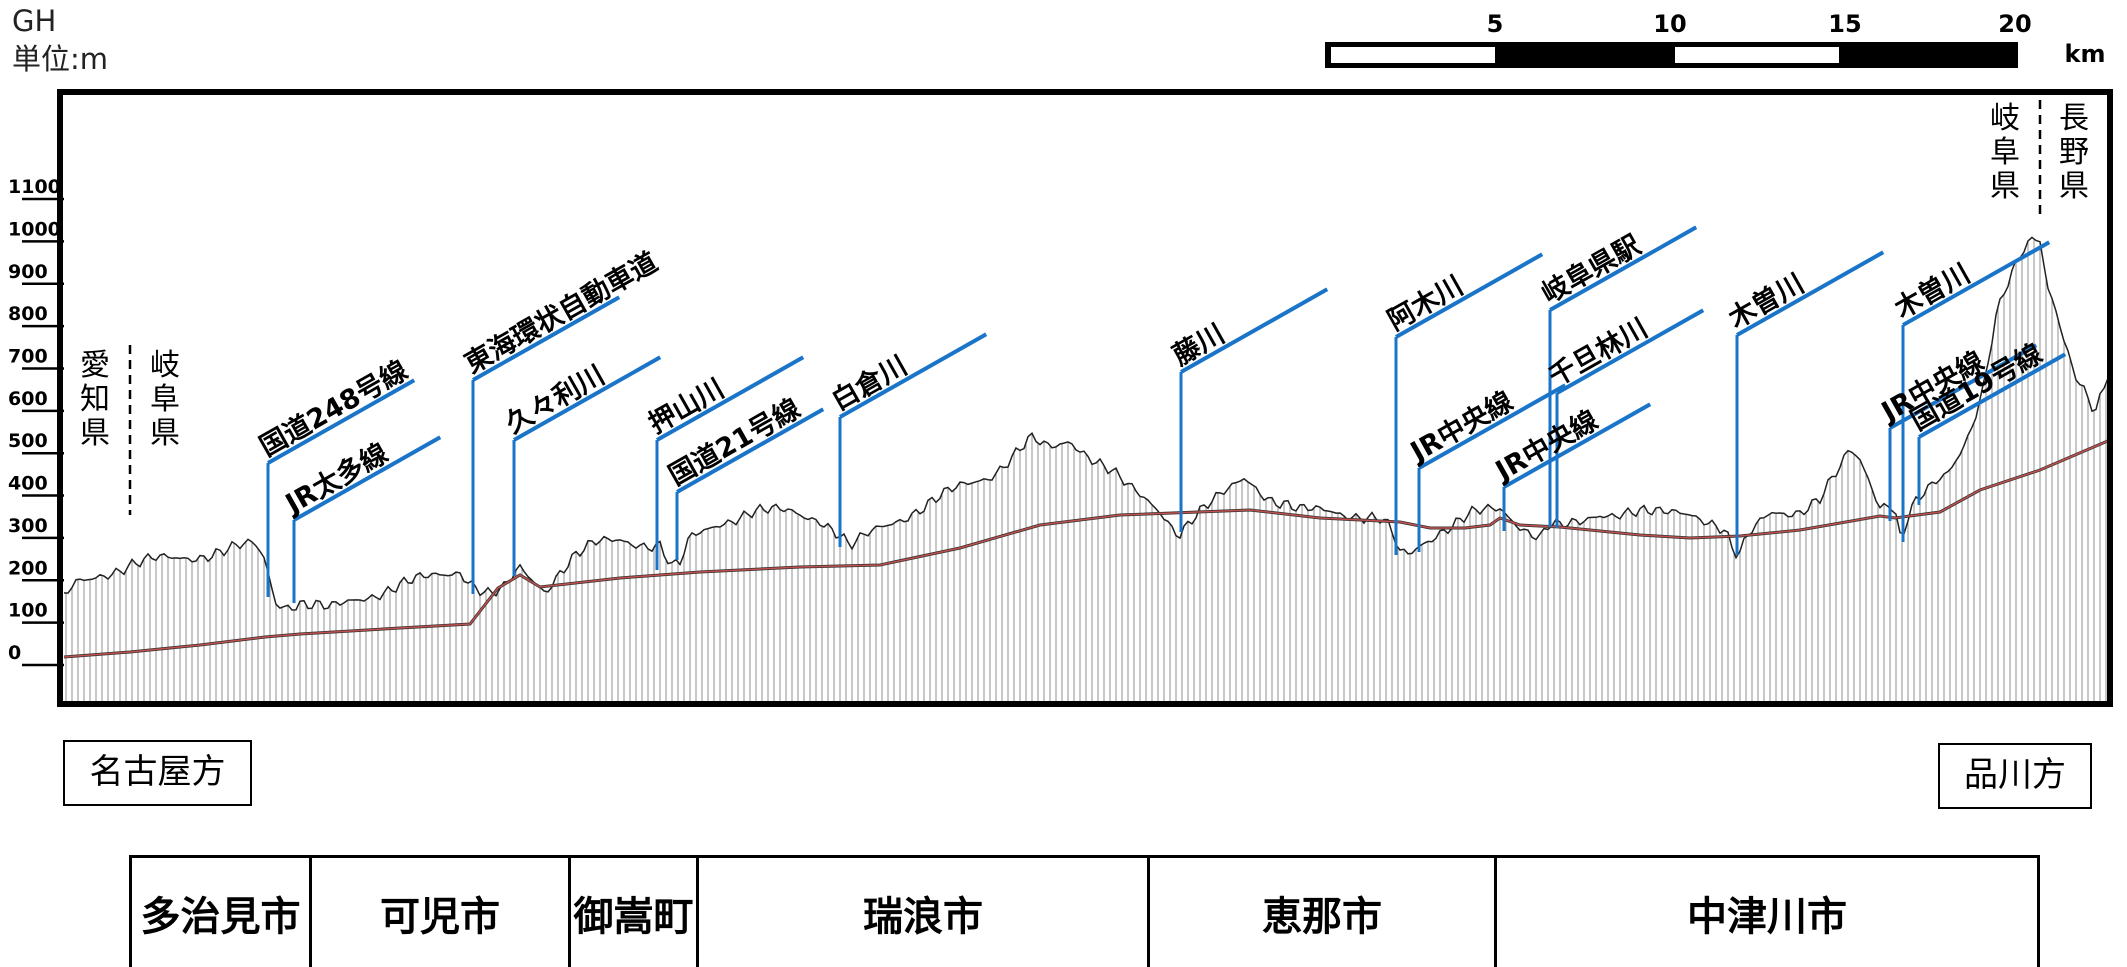  I want to click on y-tick-label: 0, so click(14, 653).